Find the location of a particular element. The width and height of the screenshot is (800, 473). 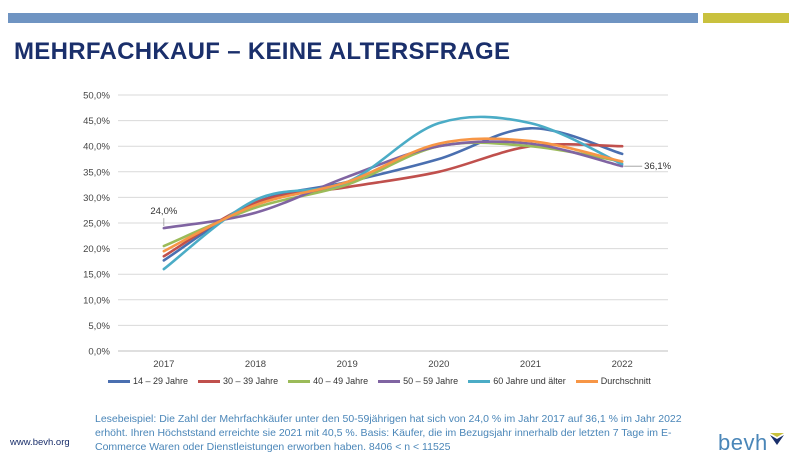

slide-title: MEHRFACHKAUF – KEINE ALTERSFRAGE is located at coordinates (262, 51).